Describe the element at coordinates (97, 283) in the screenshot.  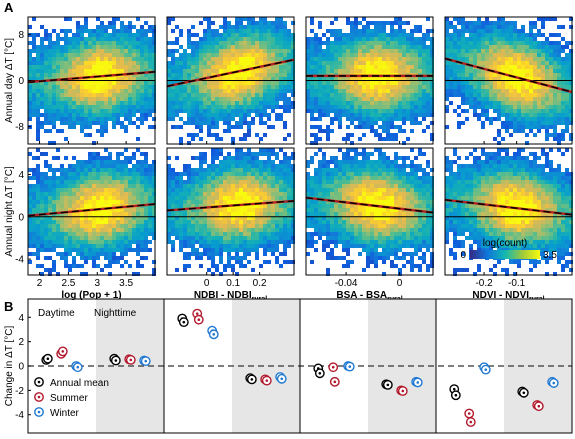
I see `x-tick-label: 3` at that location.